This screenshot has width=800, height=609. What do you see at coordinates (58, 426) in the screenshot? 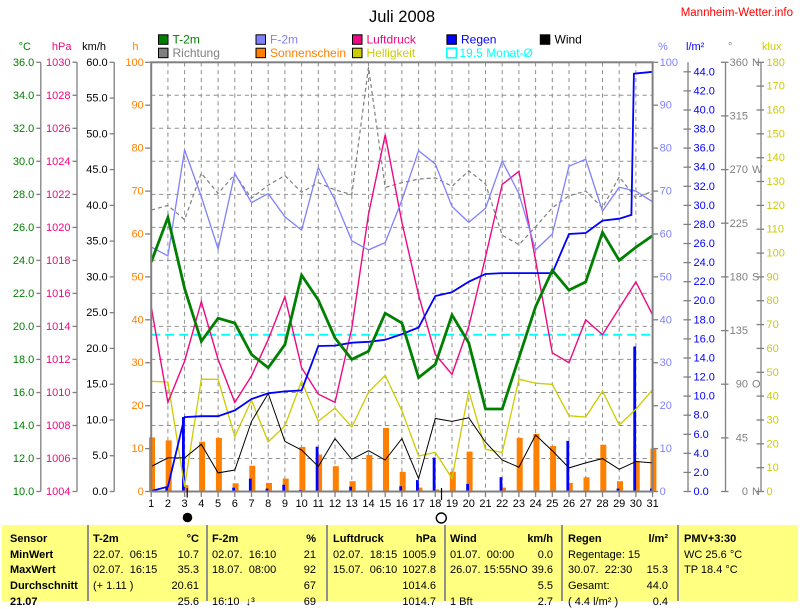
I see `svg-text: 1008` at bounding box center [58, 426].